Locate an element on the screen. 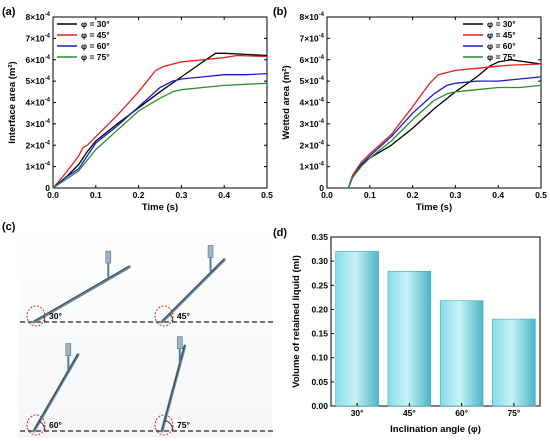 The image size is (550, 441). legend-label: φ = 75° is located at coordinates (501, 57).